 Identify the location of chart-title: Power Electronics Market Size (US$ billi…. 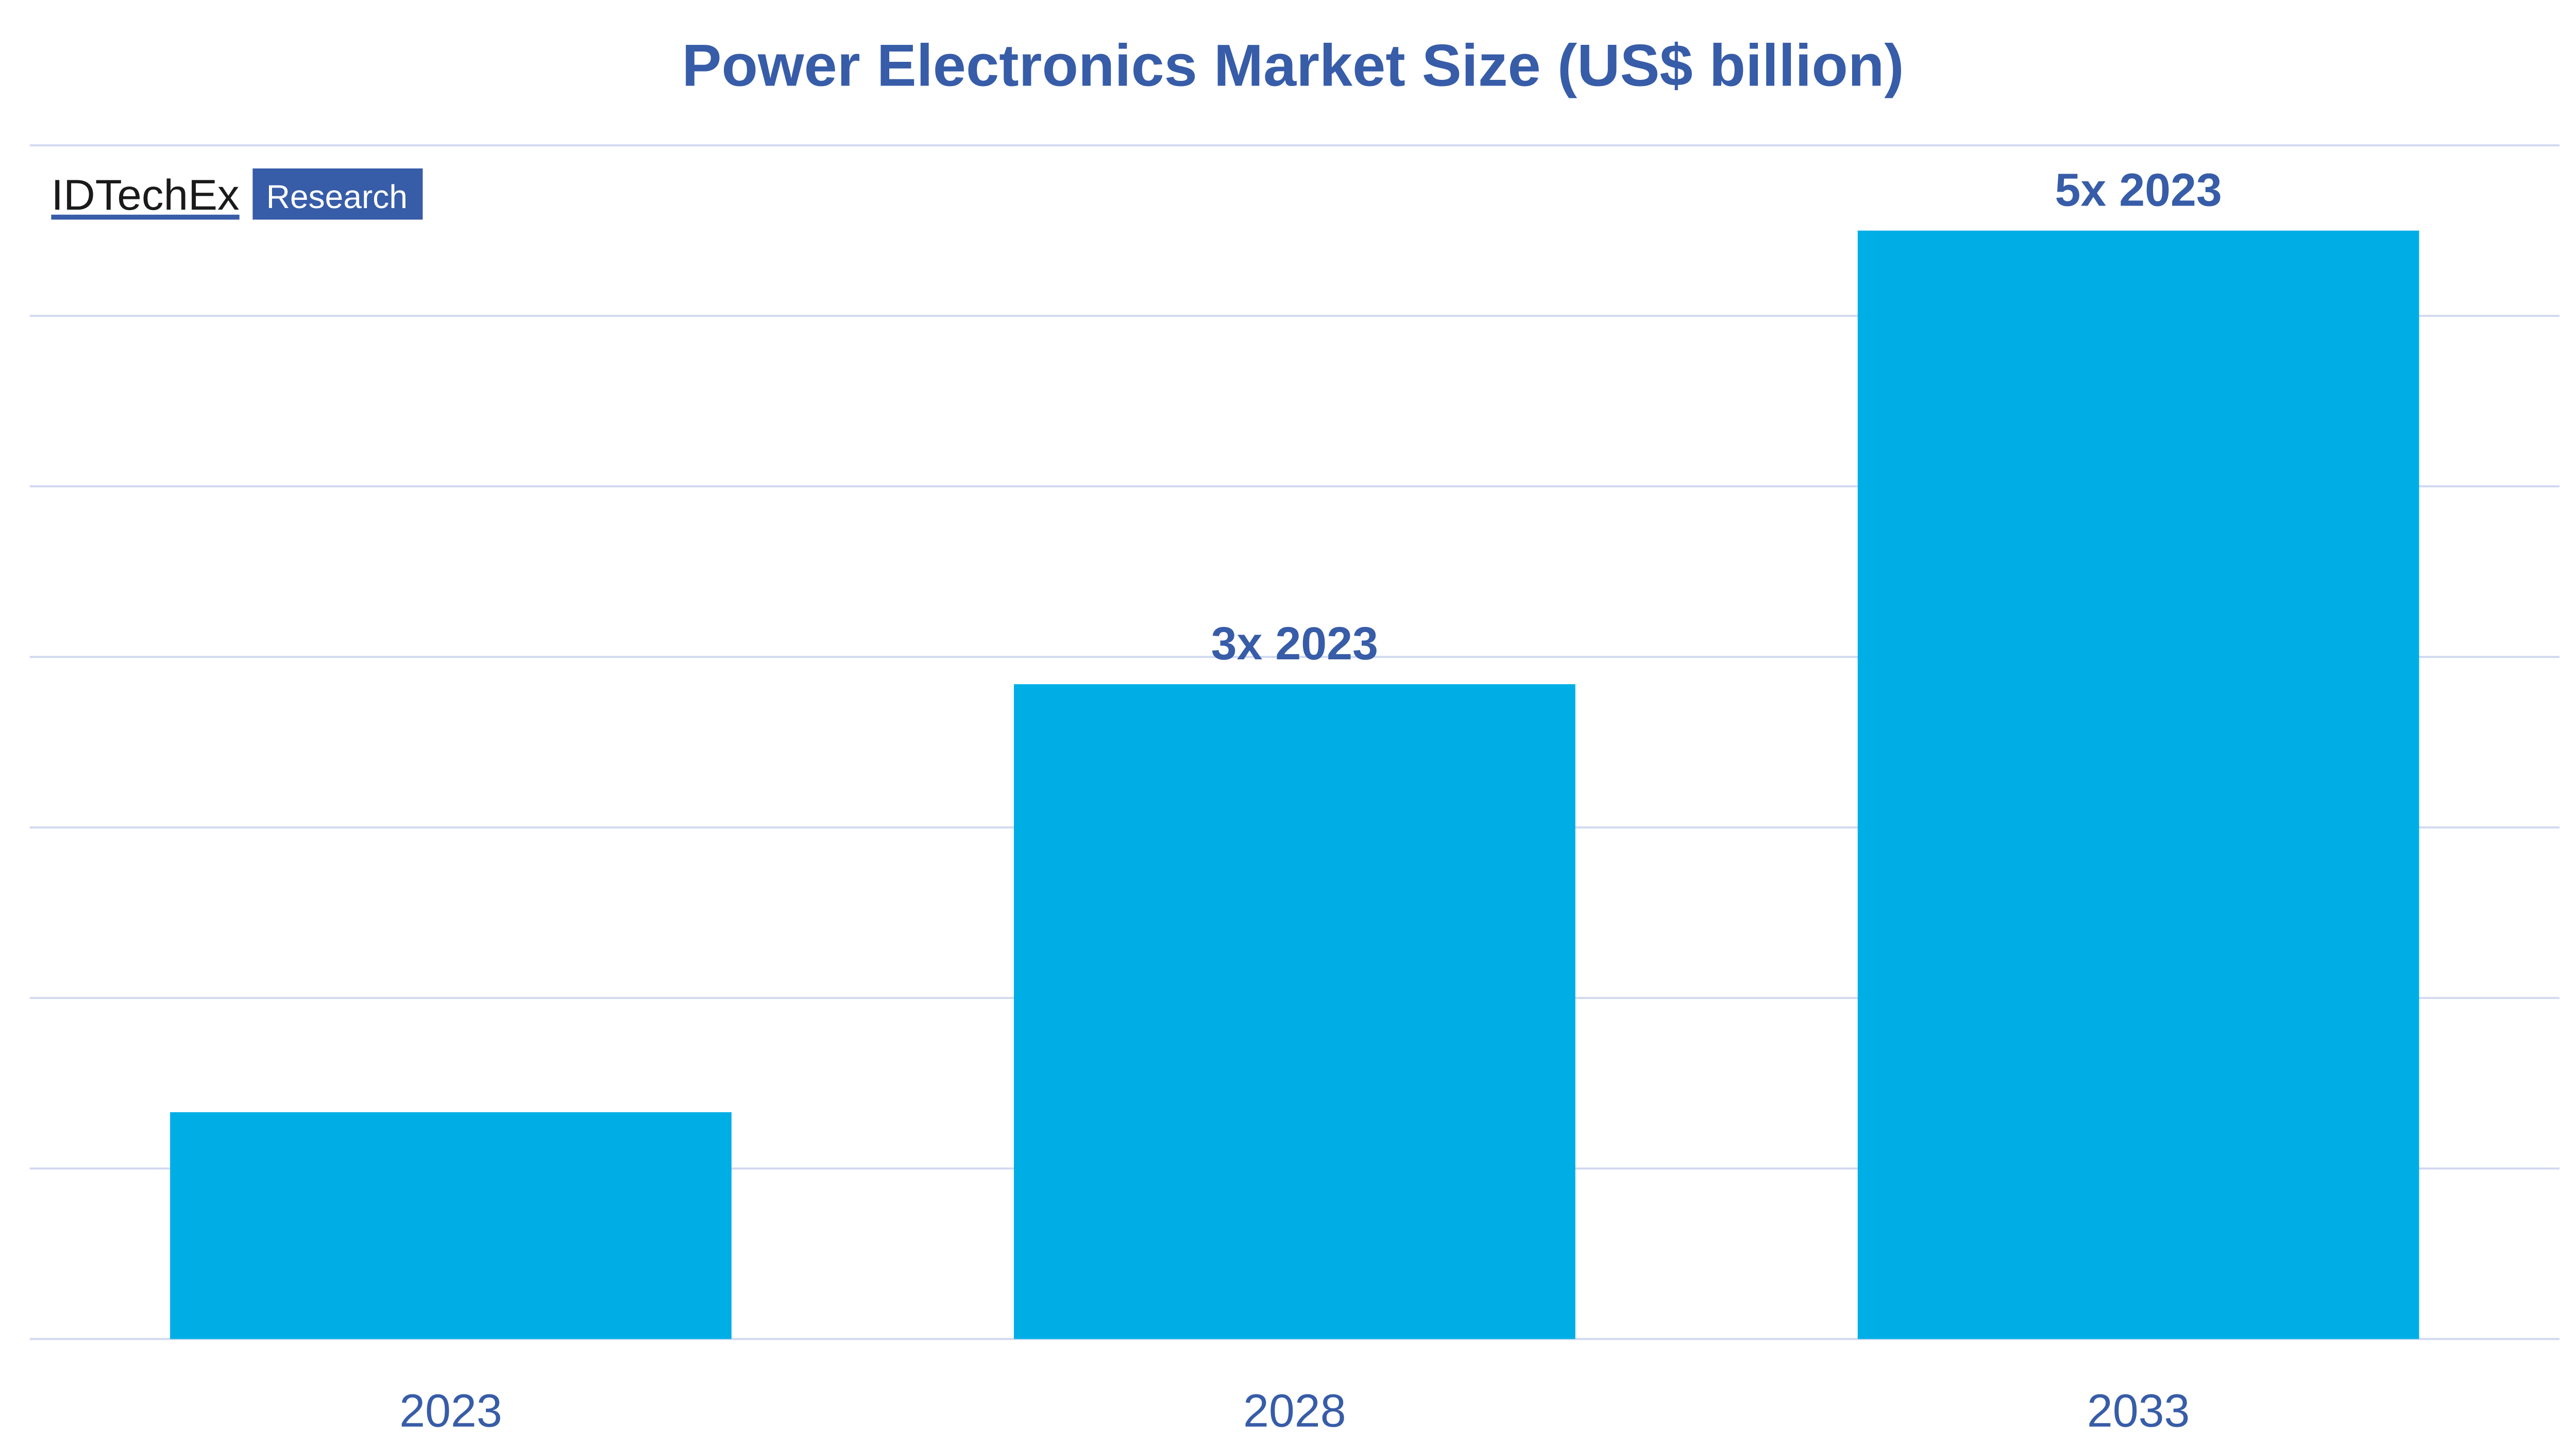
(1293, 66).